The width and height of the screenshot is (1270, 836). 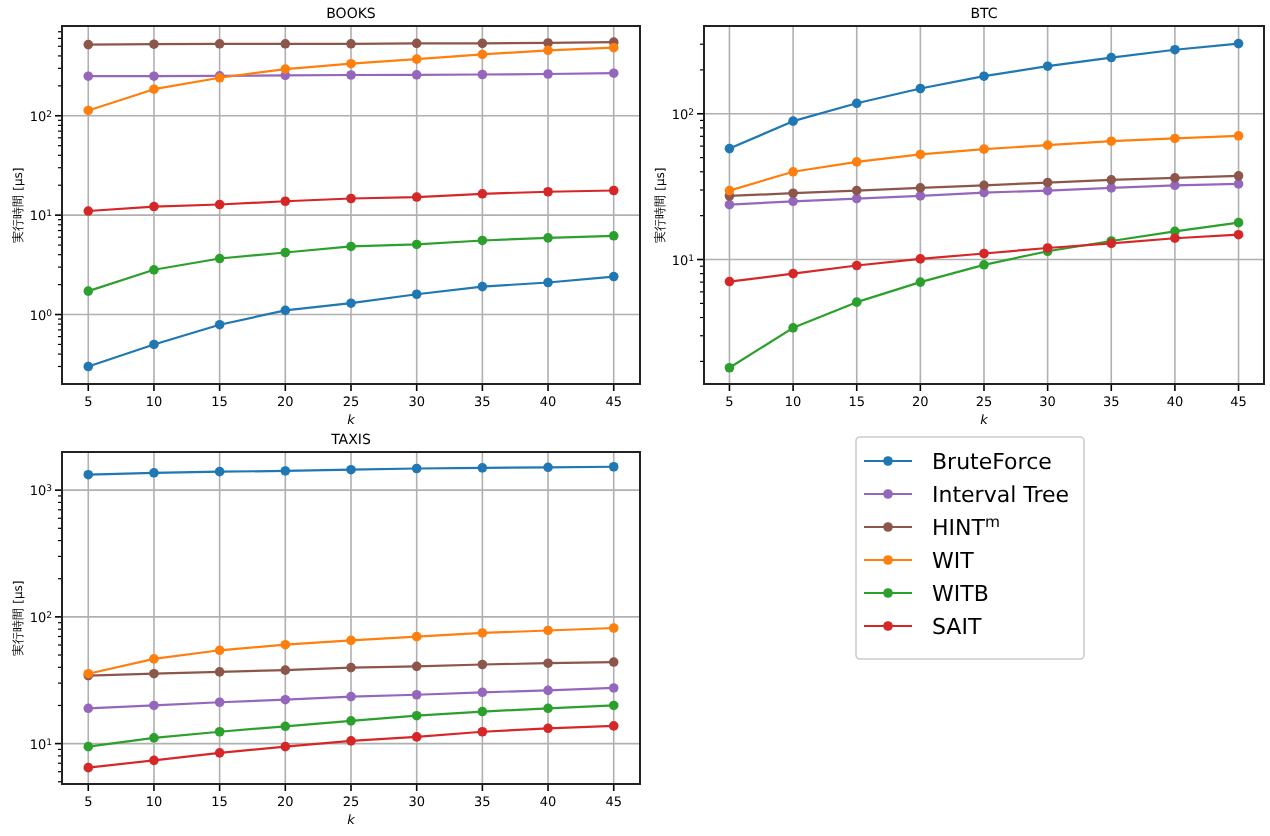 I want to click on legend-label: WITB, so click(x=960, y=594).